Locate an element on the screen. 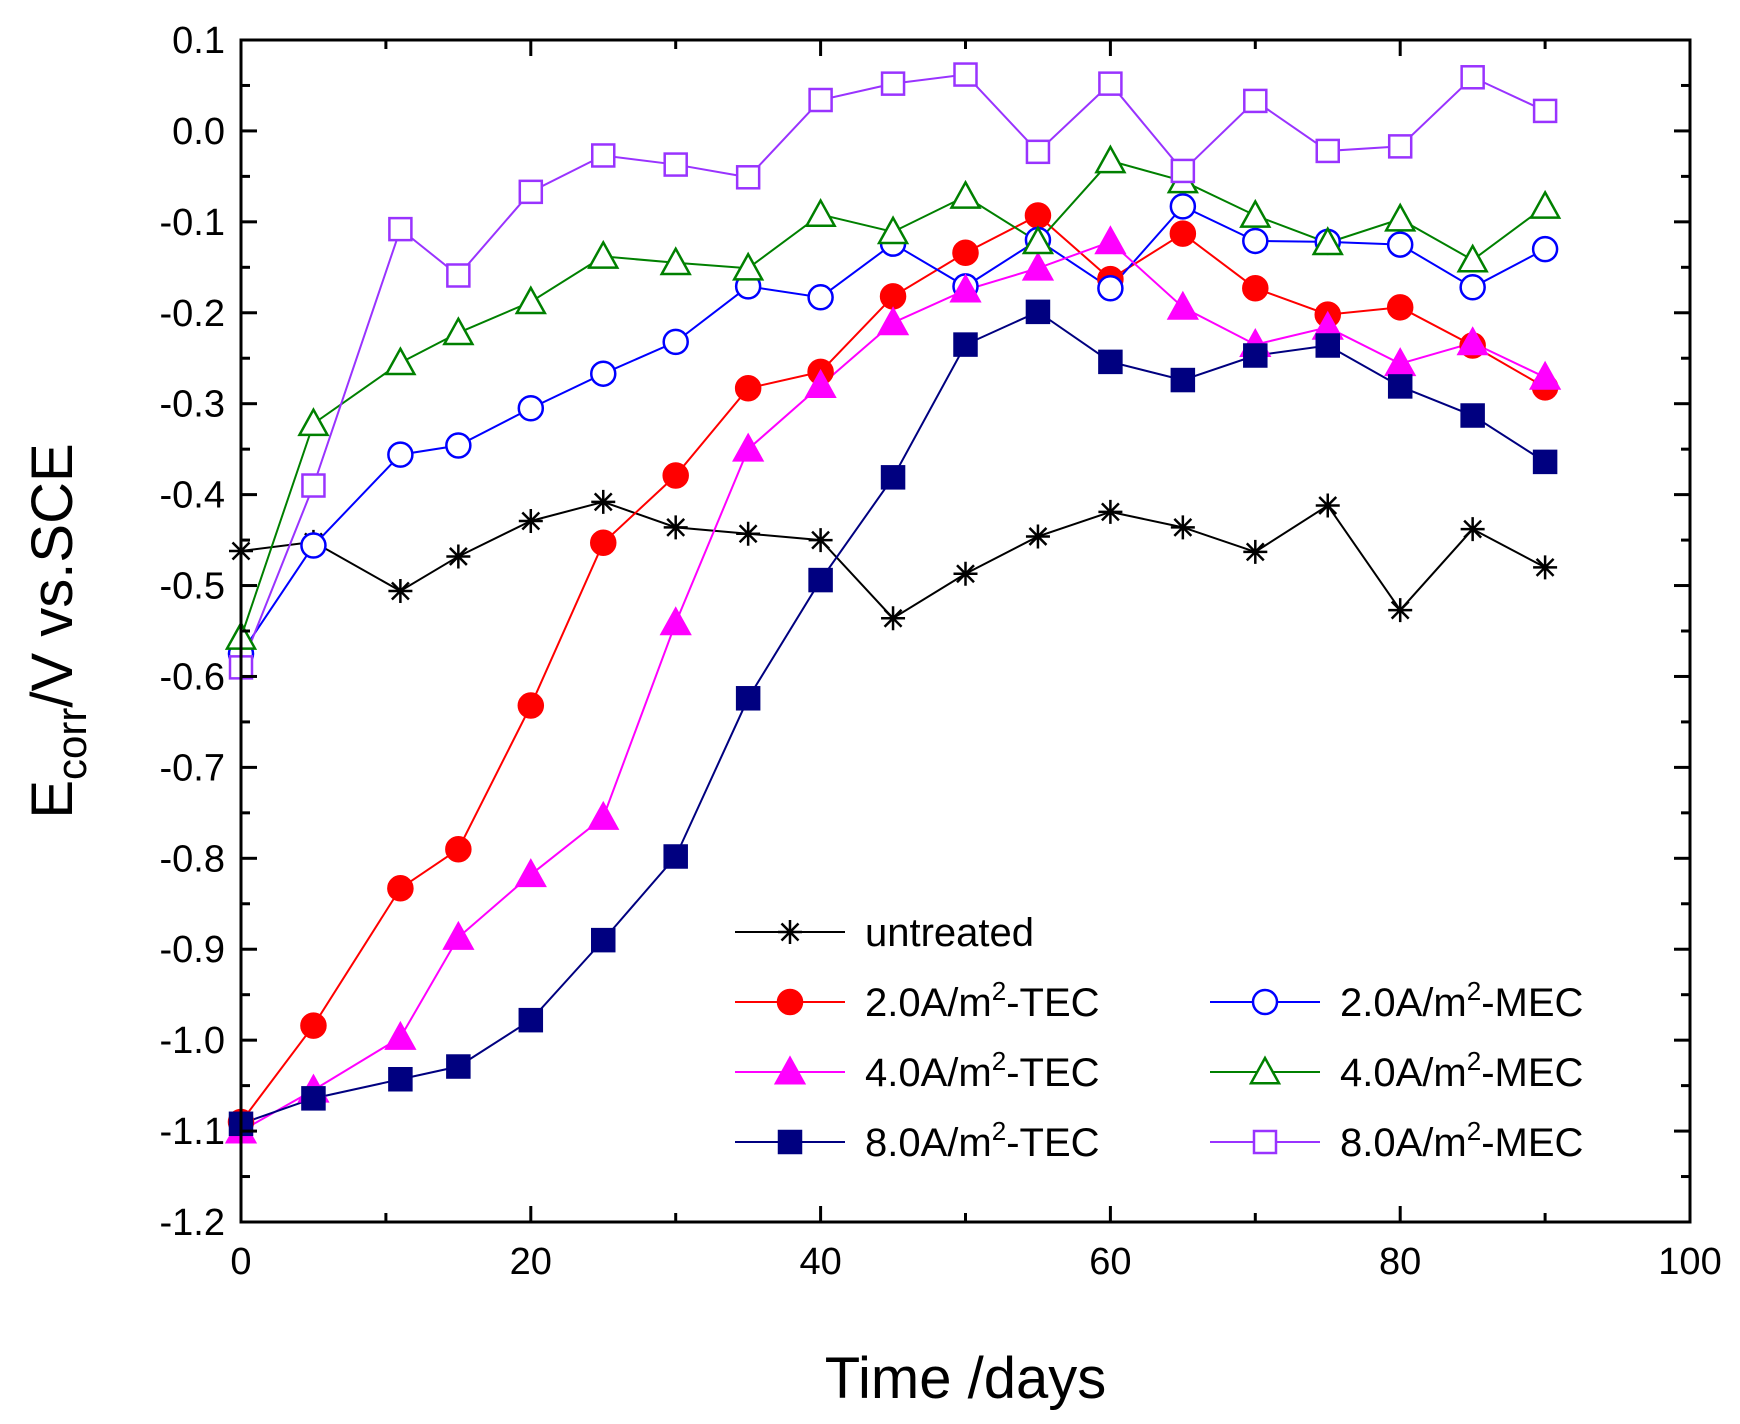 This screenshot has width=1740, height=1424. legend-entry-untreated: untreated is located at coordinates (884, 933).